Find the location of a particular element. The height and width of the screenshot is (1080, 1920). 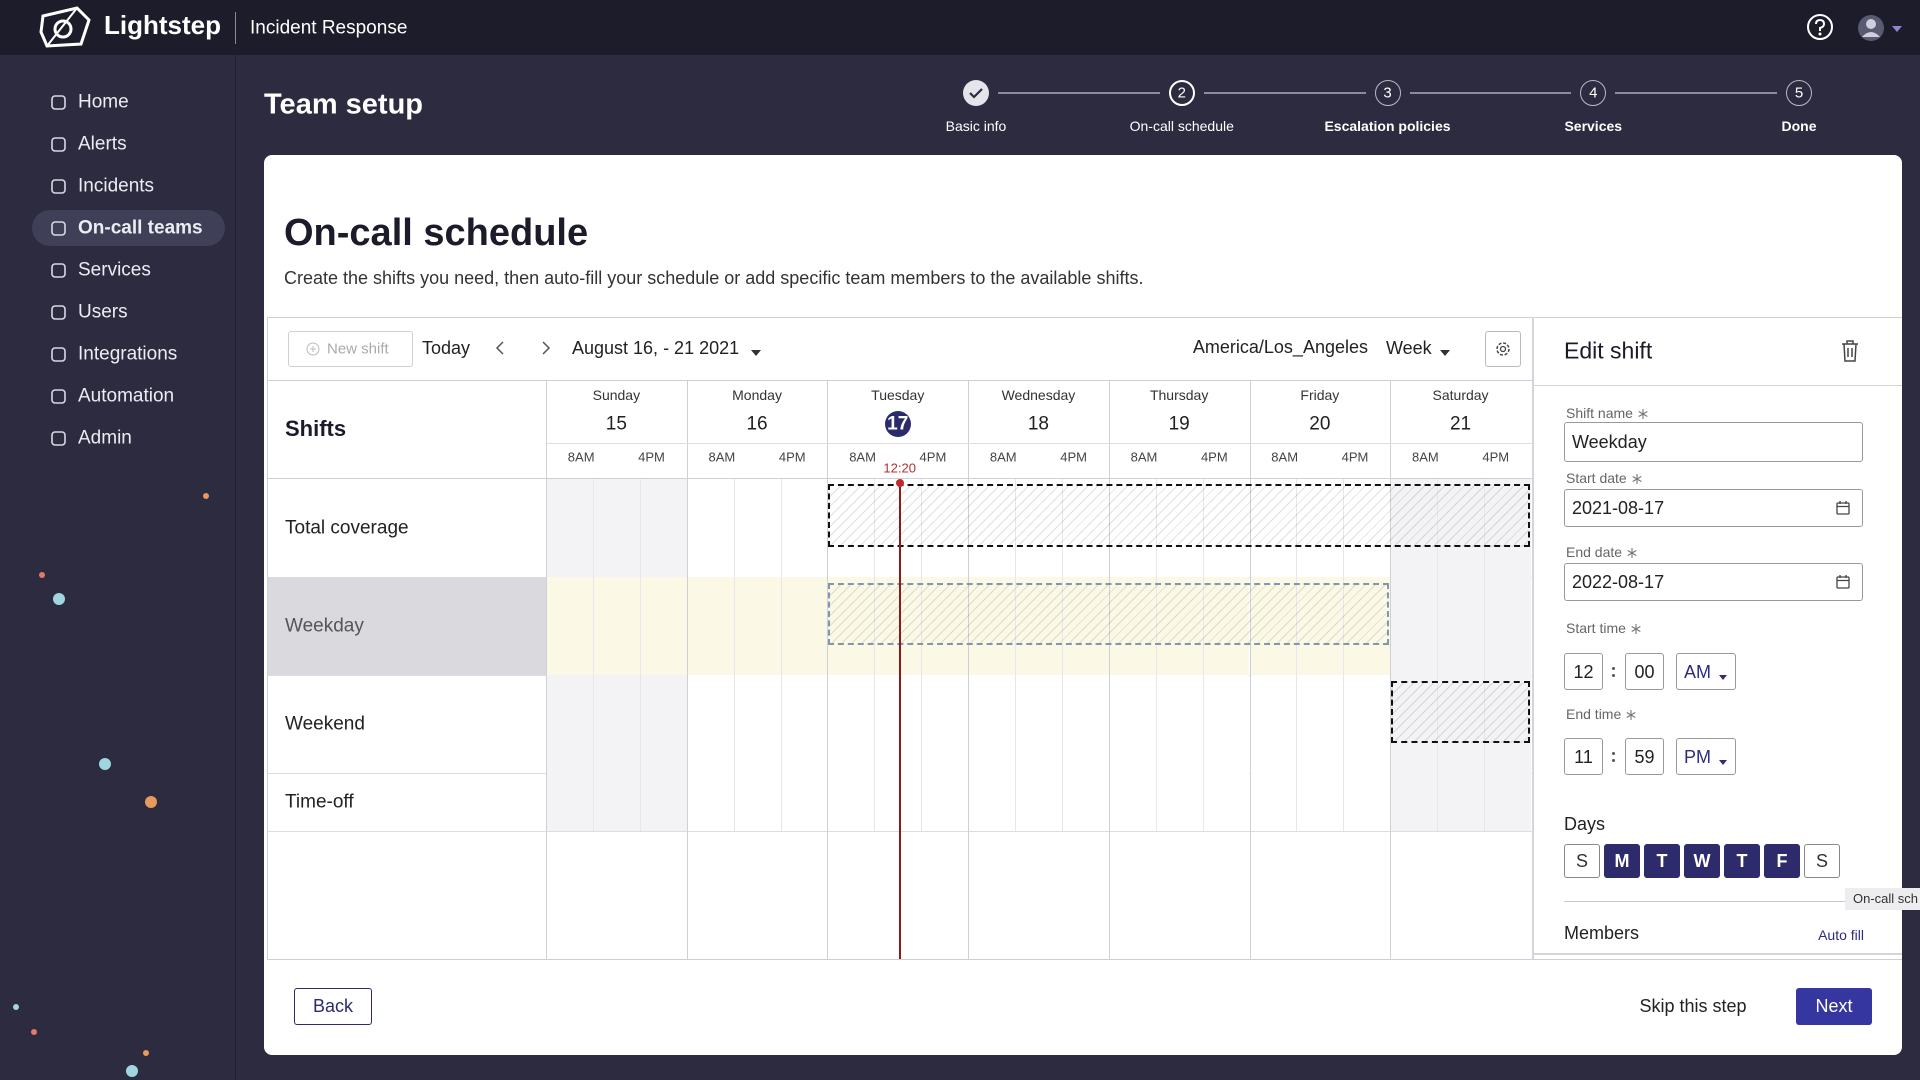

date-range: August 16, - 21 2021 is located at coordinates (656, 348).